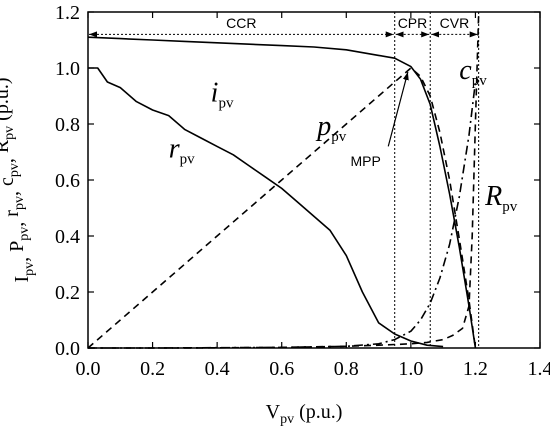 Image resolution: width=550 pixels, height=431 pixels. What do you see at coordinates (473, 72) in the screenshot?
I see `series-label-c: cpv` at bounding box center [473, 72].